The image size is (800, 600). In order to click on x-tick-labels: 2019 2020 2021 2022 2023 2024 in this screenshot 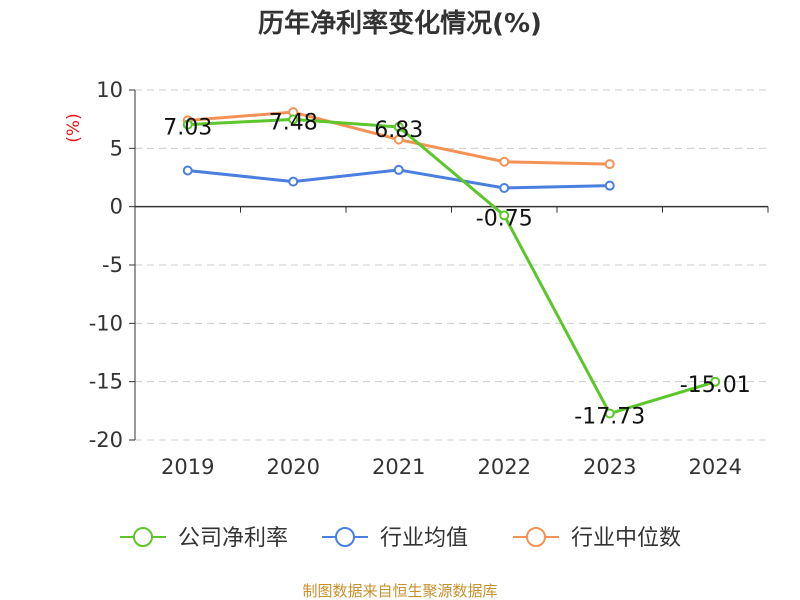, I will do `click(451, 467)`.